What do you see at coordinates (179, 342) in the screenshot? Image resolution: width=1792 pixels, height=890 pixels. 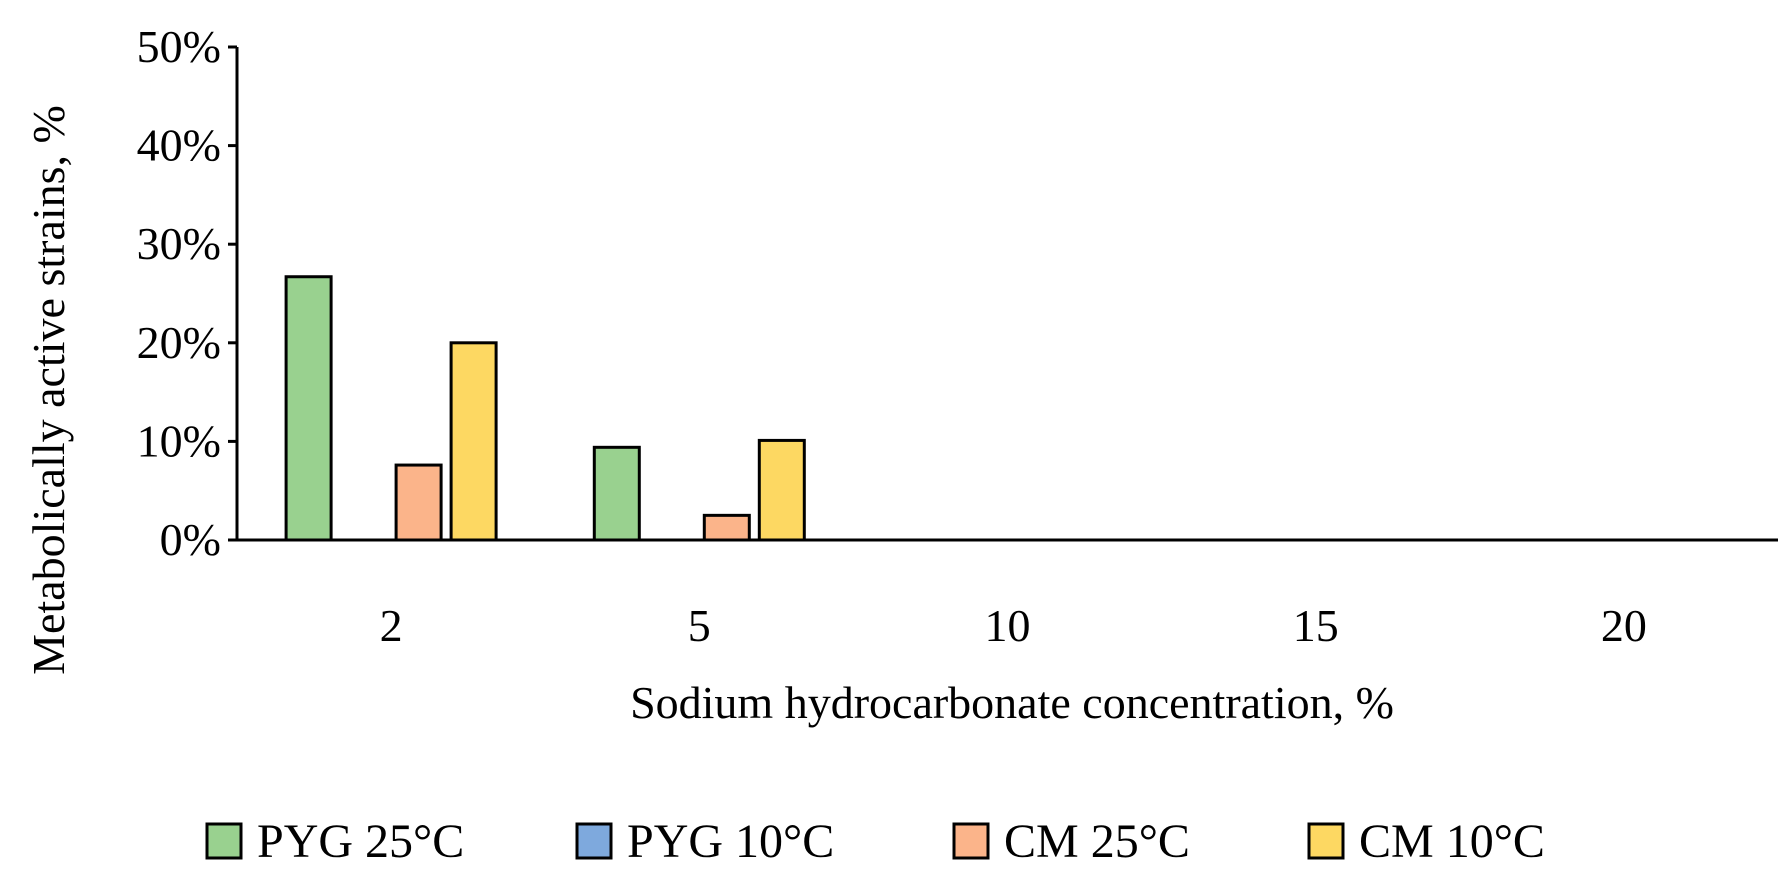 I see `y-tick-label: 20%` at bounding box center [179, 342].